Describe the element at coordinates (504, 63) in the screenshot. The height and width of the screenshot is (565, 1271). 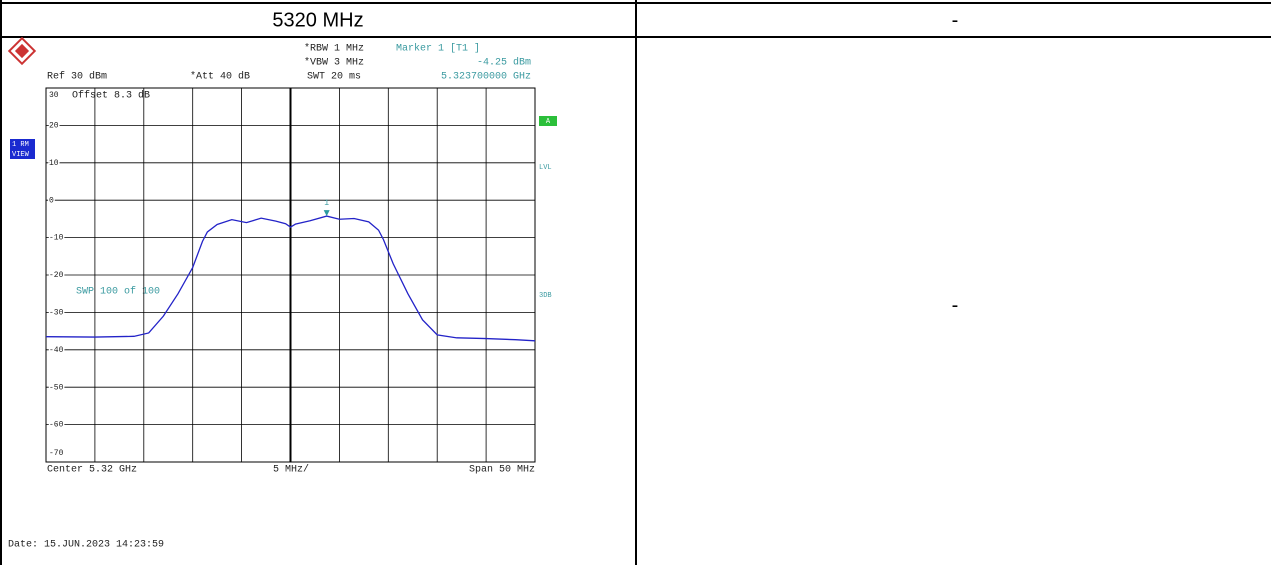
I see `marker-value: -4.25 dBm` at that location.